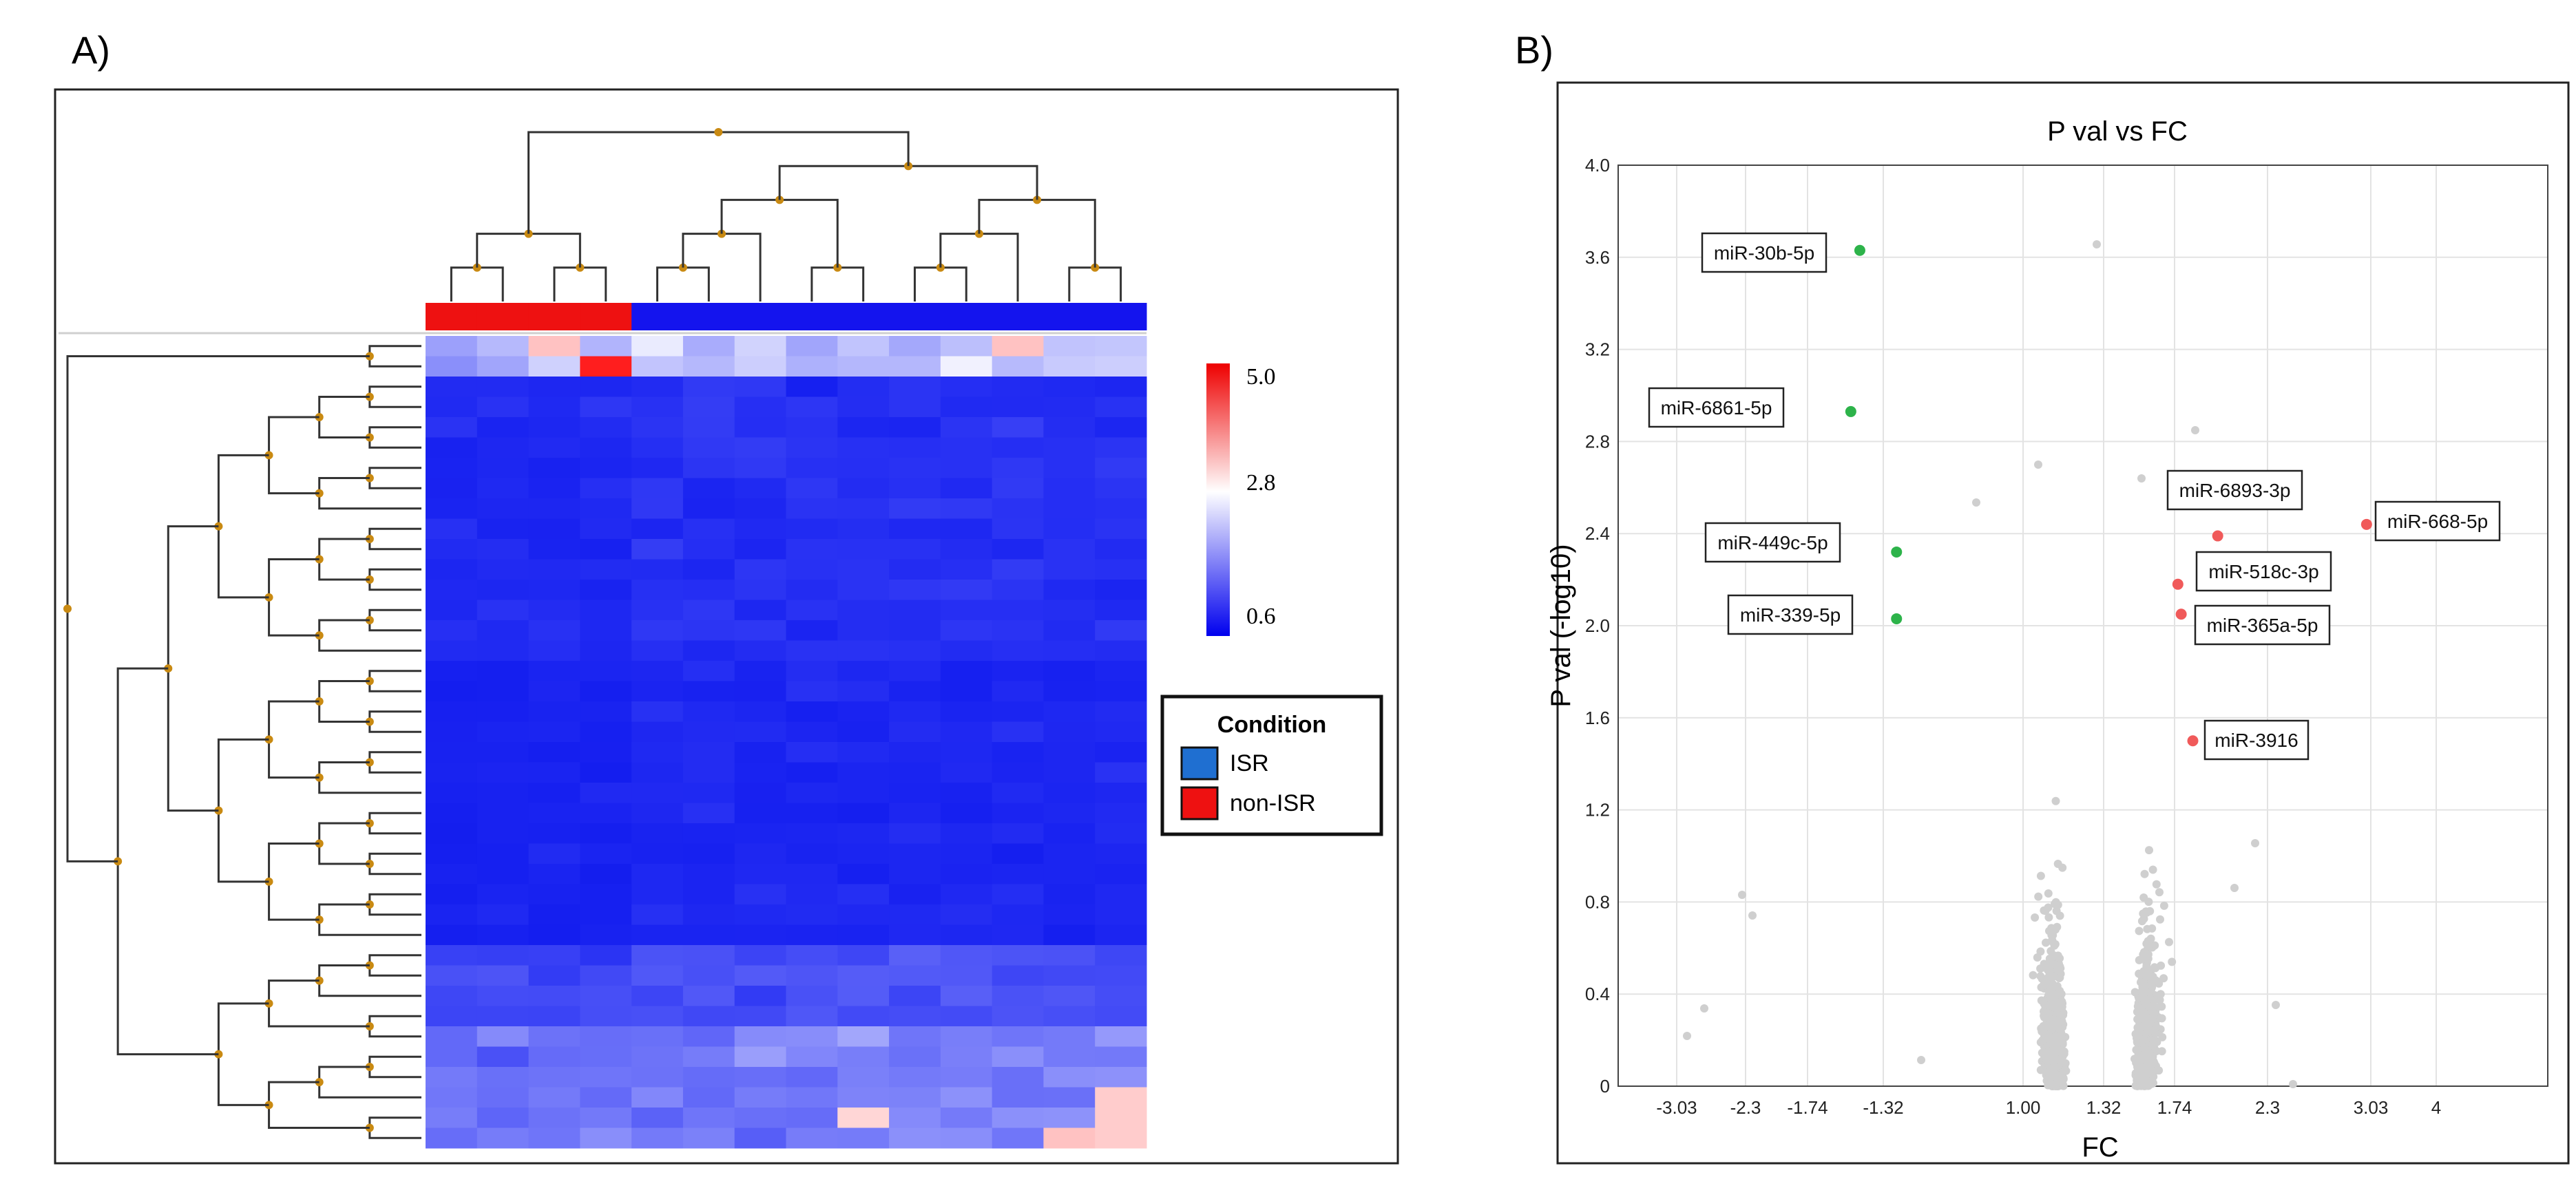 This screenshot has height=1197, width=2576. What do you see at coordinates (2234, 490) in the screenshot?
I see `mirna-label-box` at bounding box center [2234, 490].